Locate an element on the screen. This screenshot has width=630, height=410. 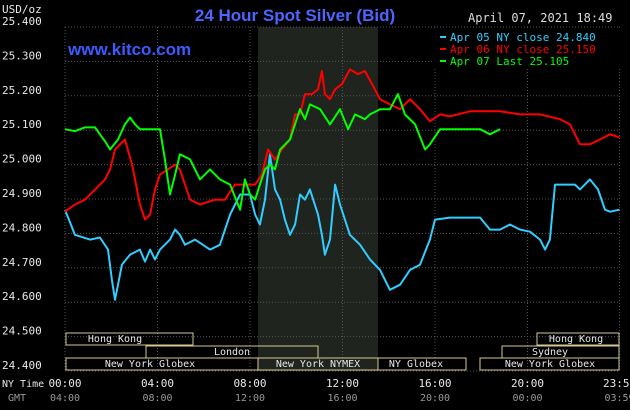
session-label: London is located at coordinates (232, 352).